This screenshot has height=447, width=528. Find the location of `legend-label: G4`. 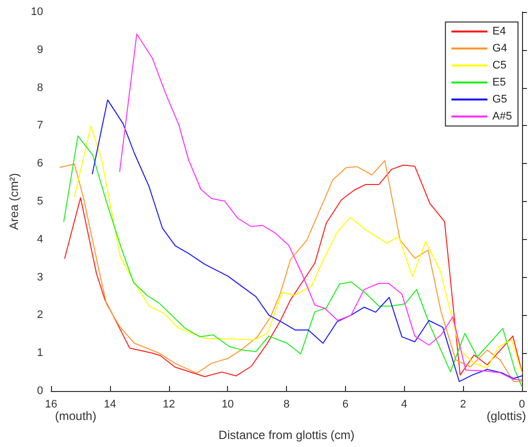

legend-label: G4 is located at coordinates (500, 48).